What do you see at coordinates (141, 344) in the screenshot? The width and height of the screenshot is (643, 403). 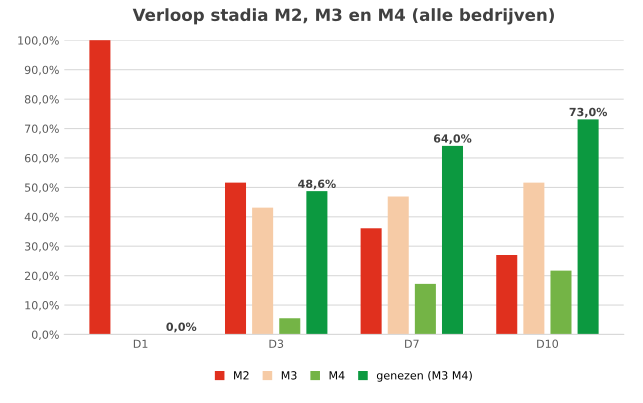 I see `x-tick-label: D1` at bounding box center [141, 344].